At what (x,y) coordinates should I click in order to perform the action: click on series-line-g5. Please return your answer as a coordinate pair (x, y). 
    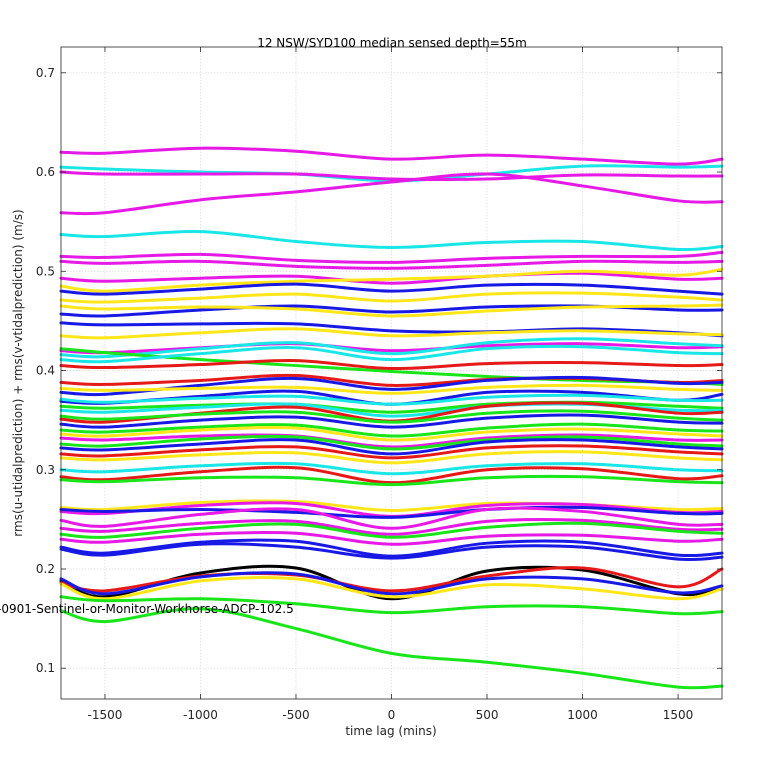
    Looking at the image, I should click on (391, 442).